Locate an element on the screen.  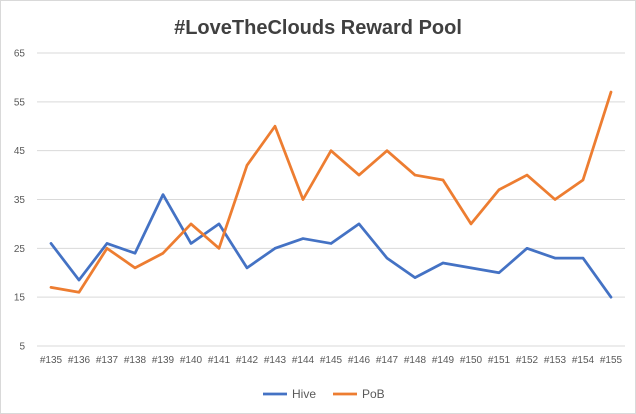
x-tick-label: #152 is located at coordinates (527, 360).